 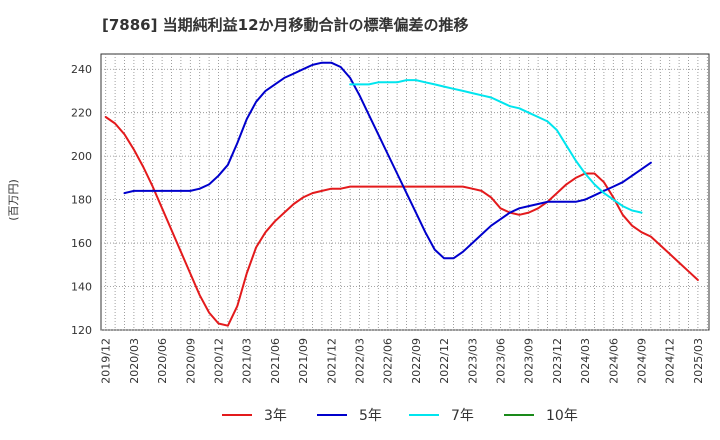 What do you see at coordinates (134, 361) in the screenshot?
I see `x-tick-label: 2020/03` at bounding box center [134, 361].